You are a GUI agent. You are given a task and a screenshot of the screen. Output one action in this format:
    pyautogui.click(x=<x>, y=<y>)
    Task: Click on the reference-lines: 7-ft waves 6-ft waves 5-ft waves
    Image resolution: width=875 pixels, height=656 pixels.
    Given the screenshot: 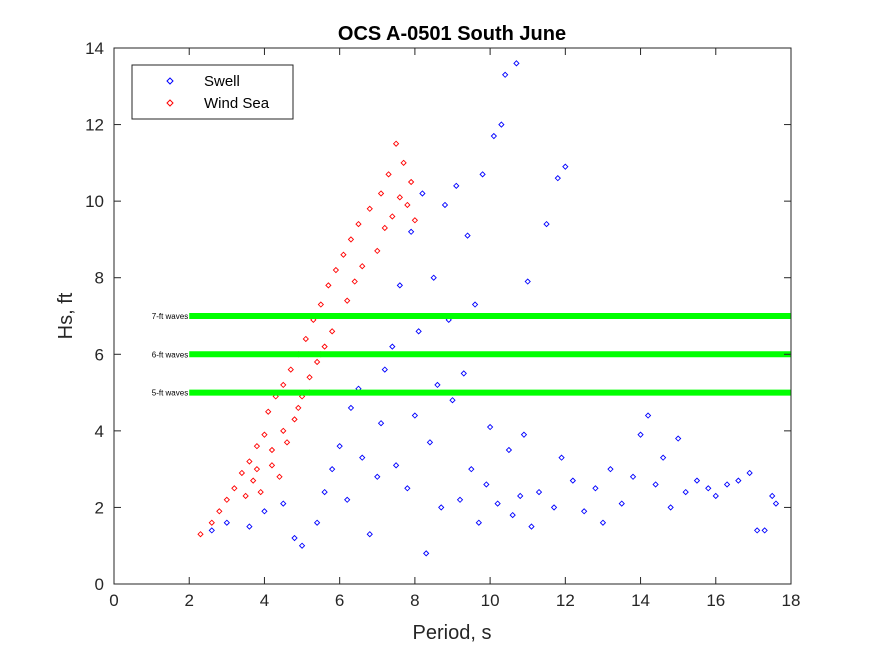 What is the action you would take?
    pyautogui.click(x=471, y=355)
    